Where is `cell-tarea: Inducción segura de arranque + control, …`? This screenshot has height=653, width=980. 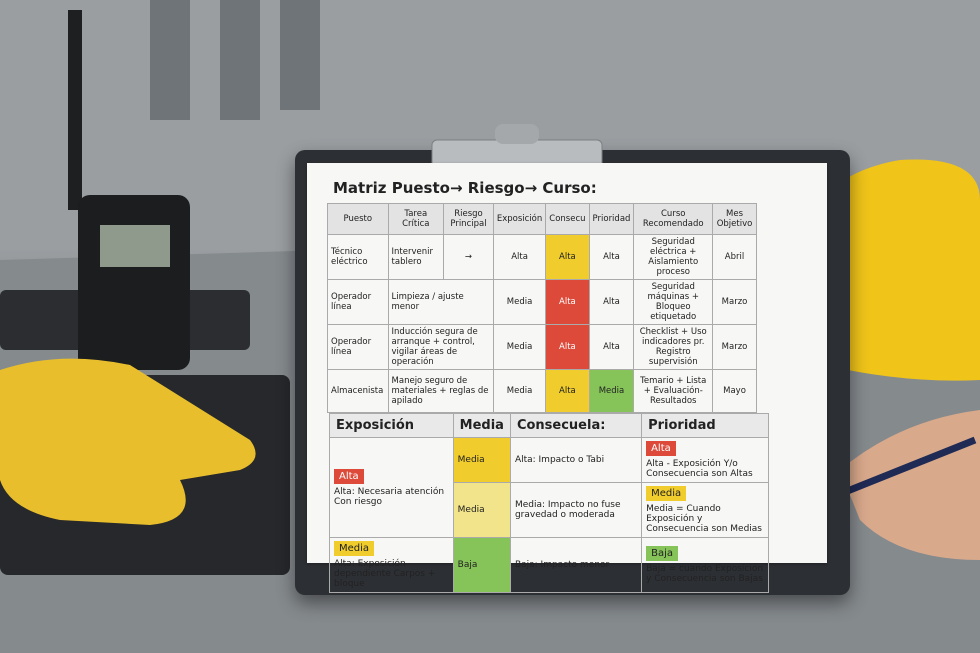
cell-tarea: Inducción segura de arranque + control, … is located at coordinates (440, 347).